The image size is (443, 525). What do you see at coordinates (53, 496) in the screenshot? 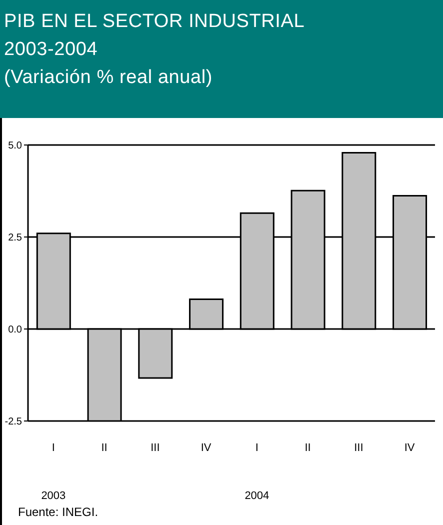
I see `text: 2003` at bounding box center [53, 496].